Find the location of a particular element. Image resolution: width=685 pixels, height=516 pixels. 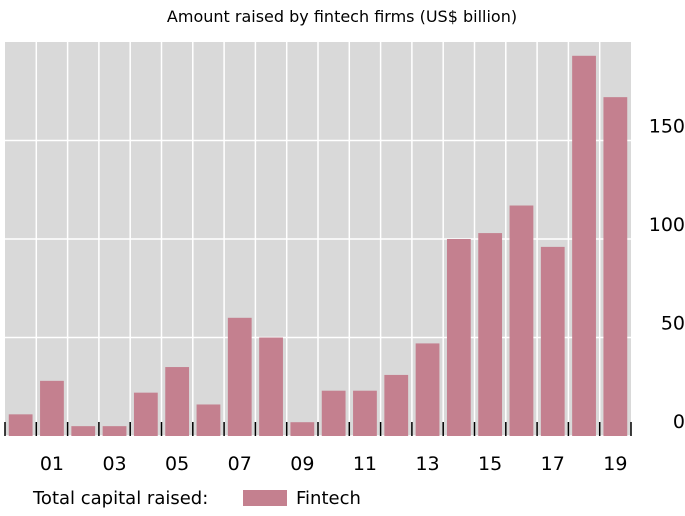

x-tick-label: 17 is located at coordinates (553, 464).